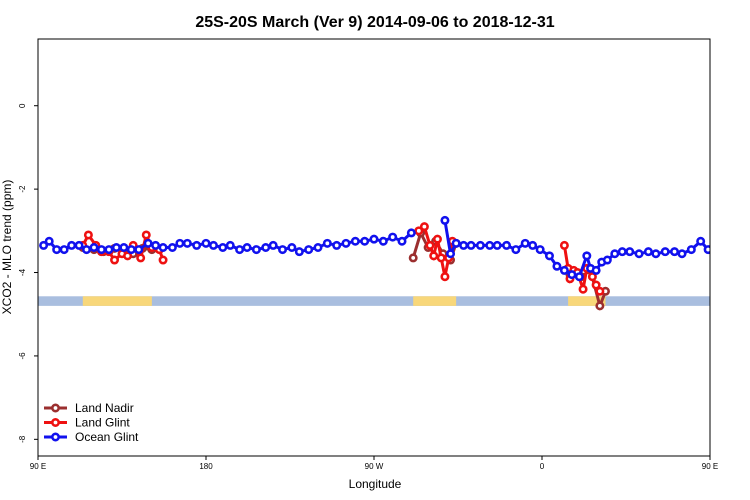 This screenshot has height=500, width=750. Describe the element at coordinates (22, 356) in the screenshot. I see `y-tick-label: -6` at that location.